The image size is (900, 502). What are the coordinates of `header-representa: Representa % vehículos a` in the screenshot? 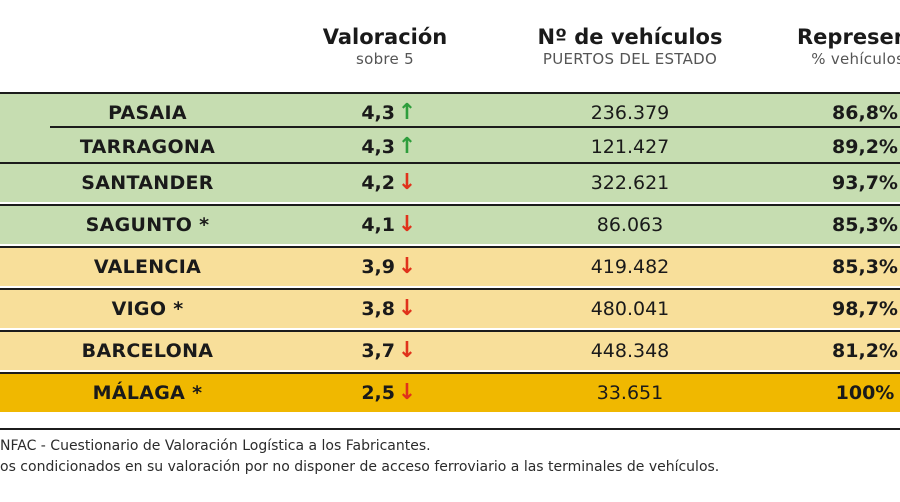 It's located at (832, 34).